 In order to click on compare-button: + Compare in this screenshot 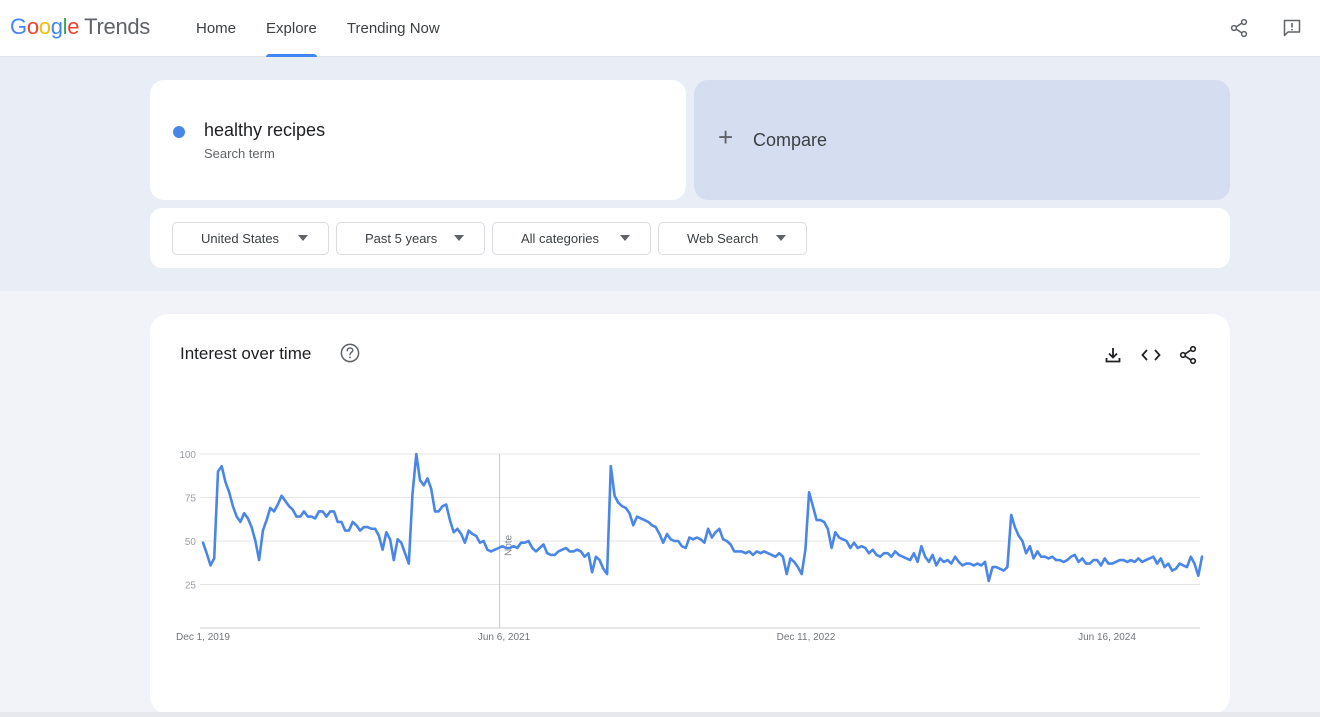, I will do `click(962, 140)`.